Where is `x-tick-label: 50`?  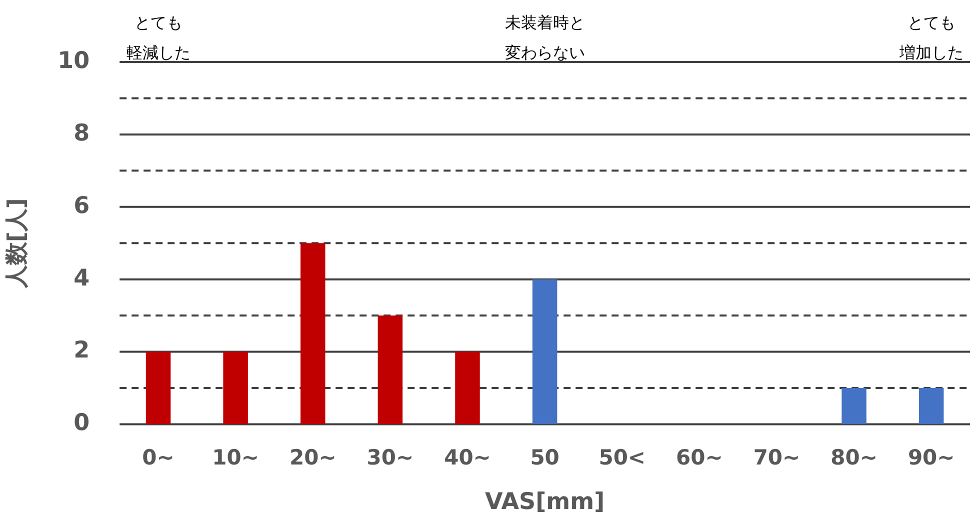 x-tick-label: 50 is located at coordinates (545, 457).